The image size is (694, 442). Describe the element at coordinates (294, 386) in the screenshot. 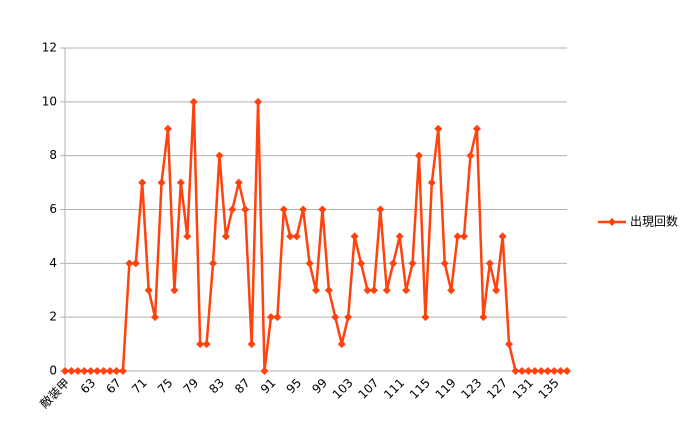

I see `x-tick-label: 95` at that location.